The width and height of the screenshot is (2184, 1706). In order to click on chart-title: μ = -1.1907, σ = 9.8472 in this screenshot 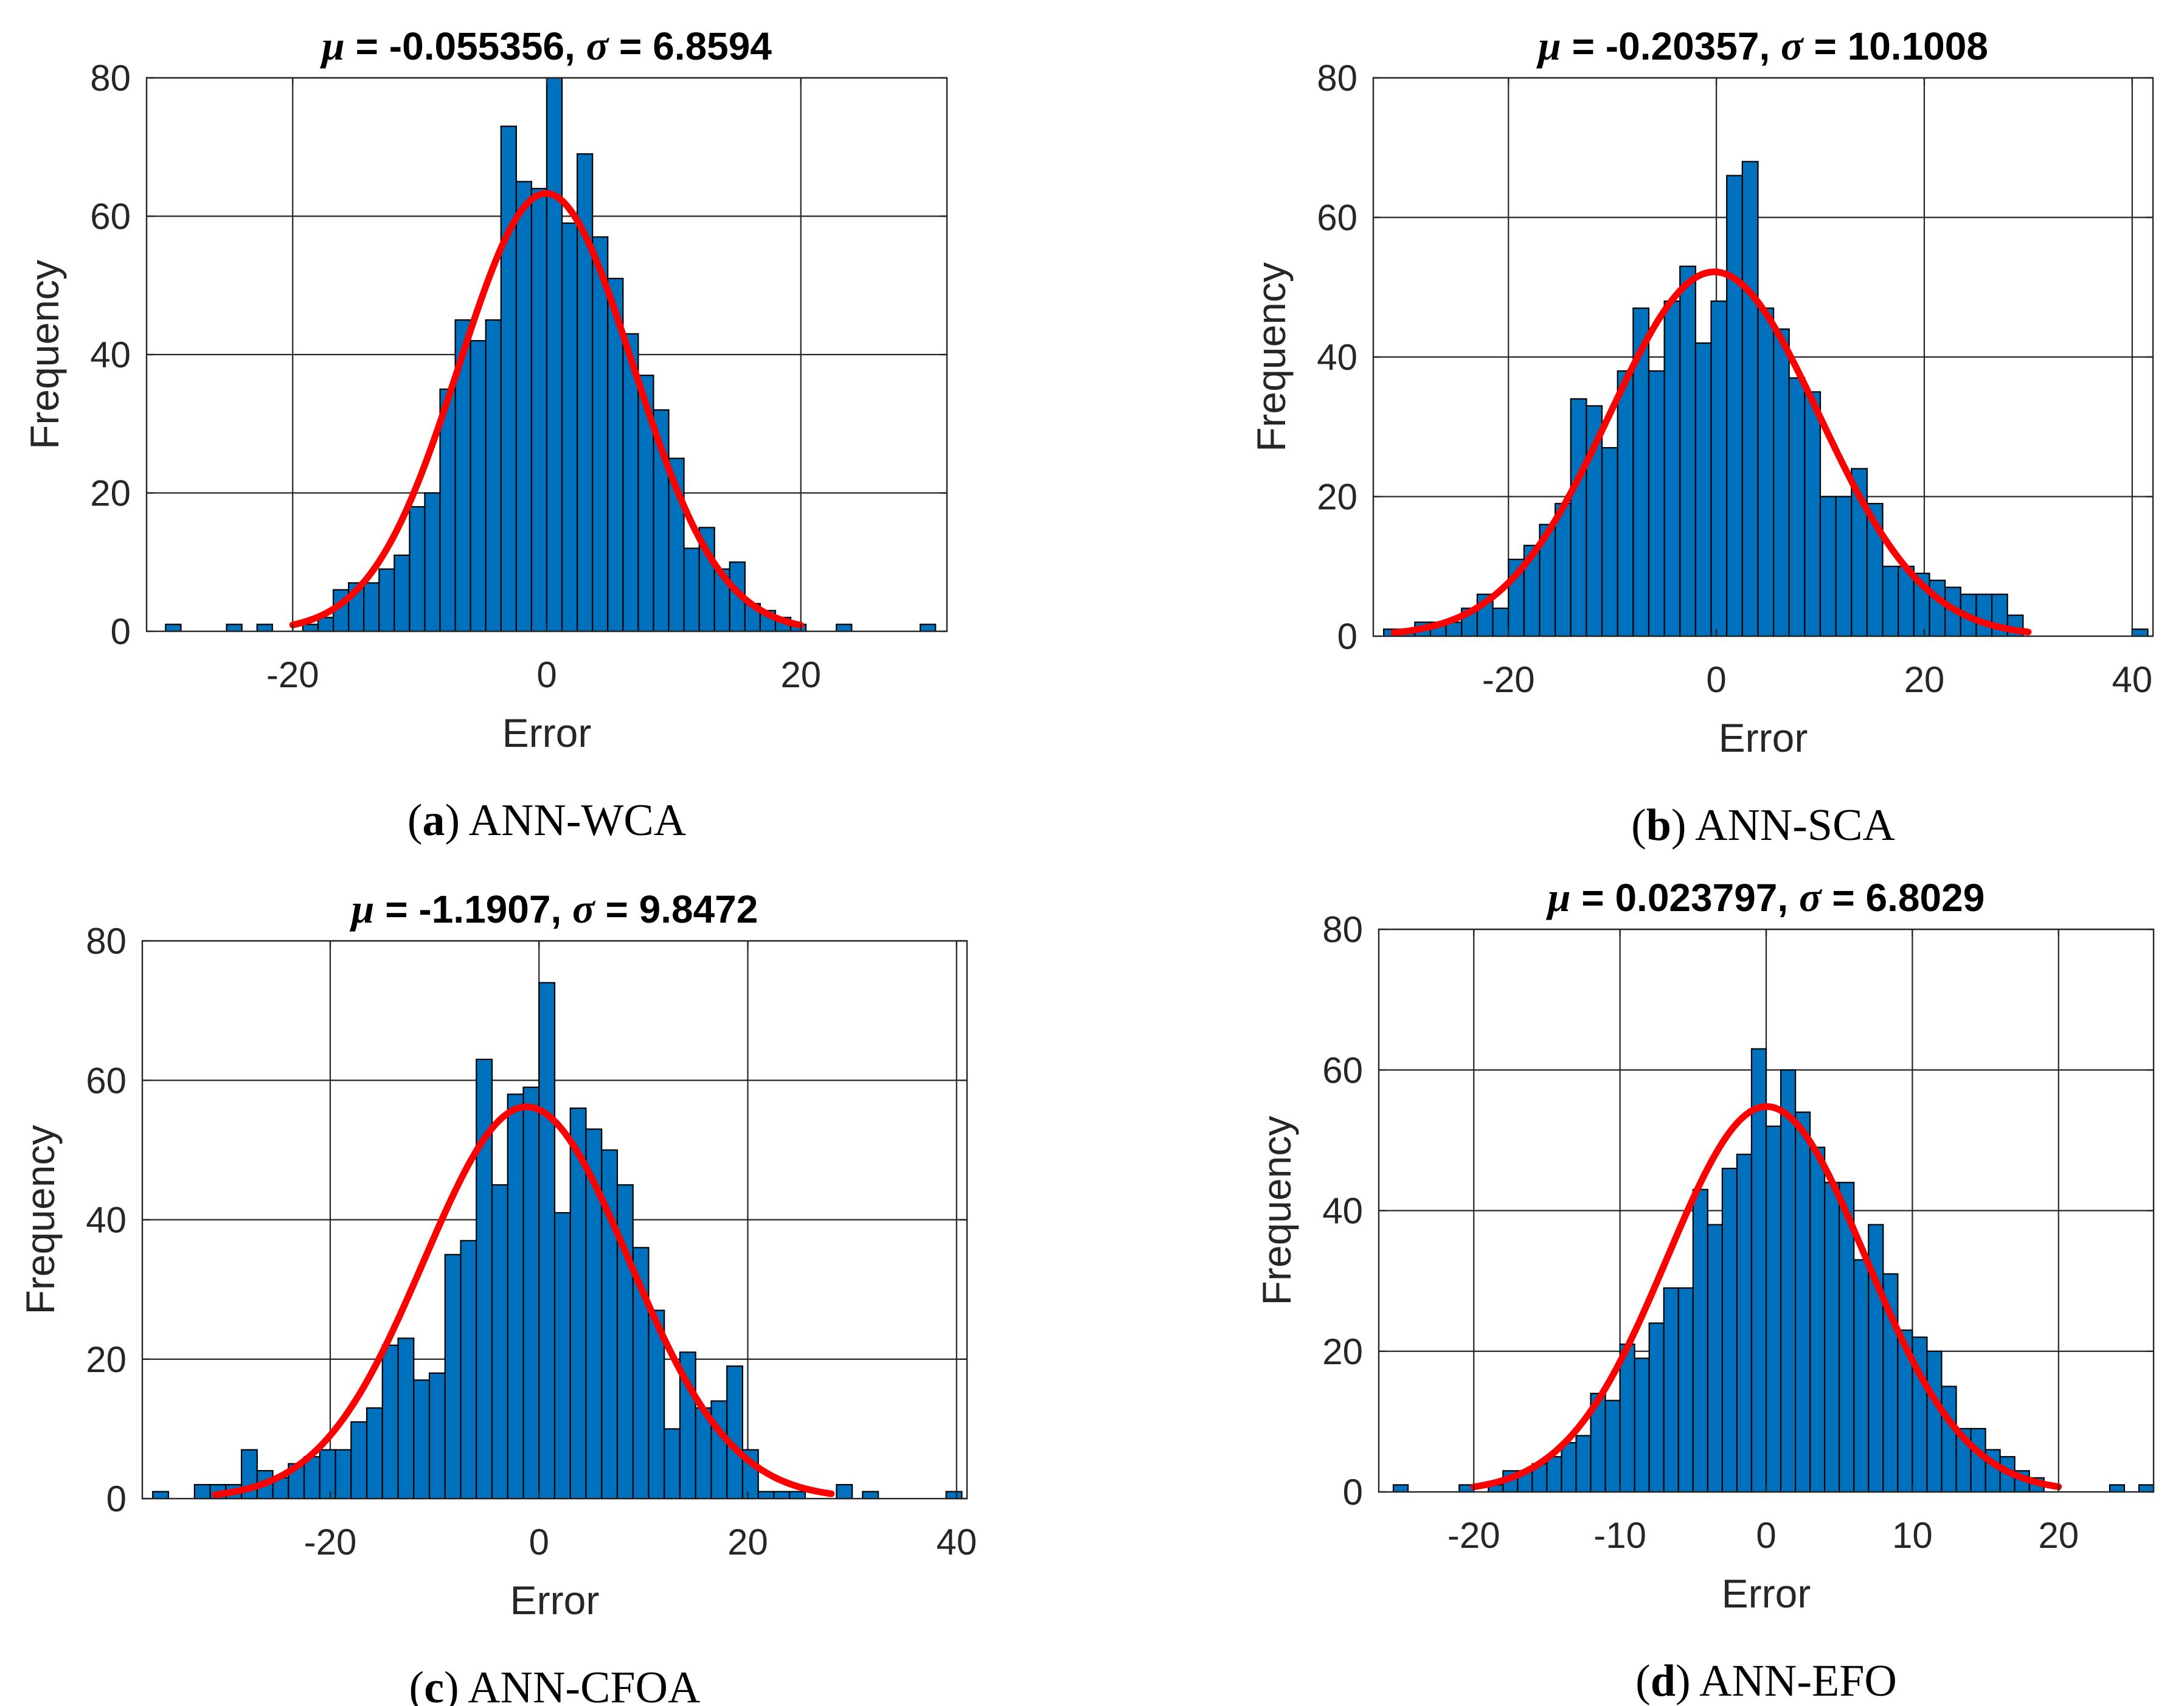, I will do `click(554, 909)`.